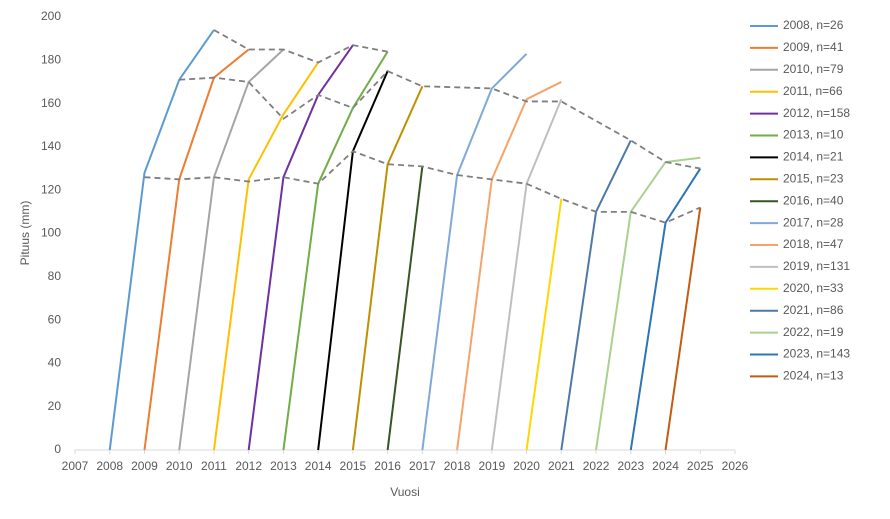 This screenshot has width=890, height=519. What do you see at coordinates (387, 466) in the screenshot?
I see `x-tick-label: 2016` at bounding box center [387, 466].